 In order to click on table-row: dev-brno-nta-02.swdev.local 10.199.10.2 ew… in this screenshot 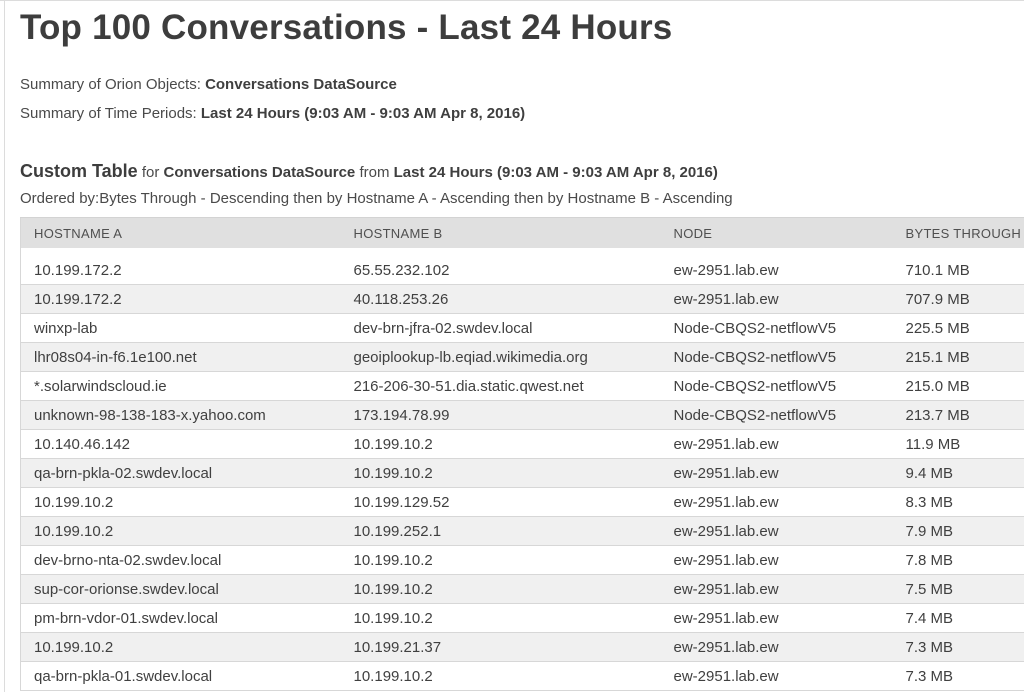, I will do `click(522, 560)`.